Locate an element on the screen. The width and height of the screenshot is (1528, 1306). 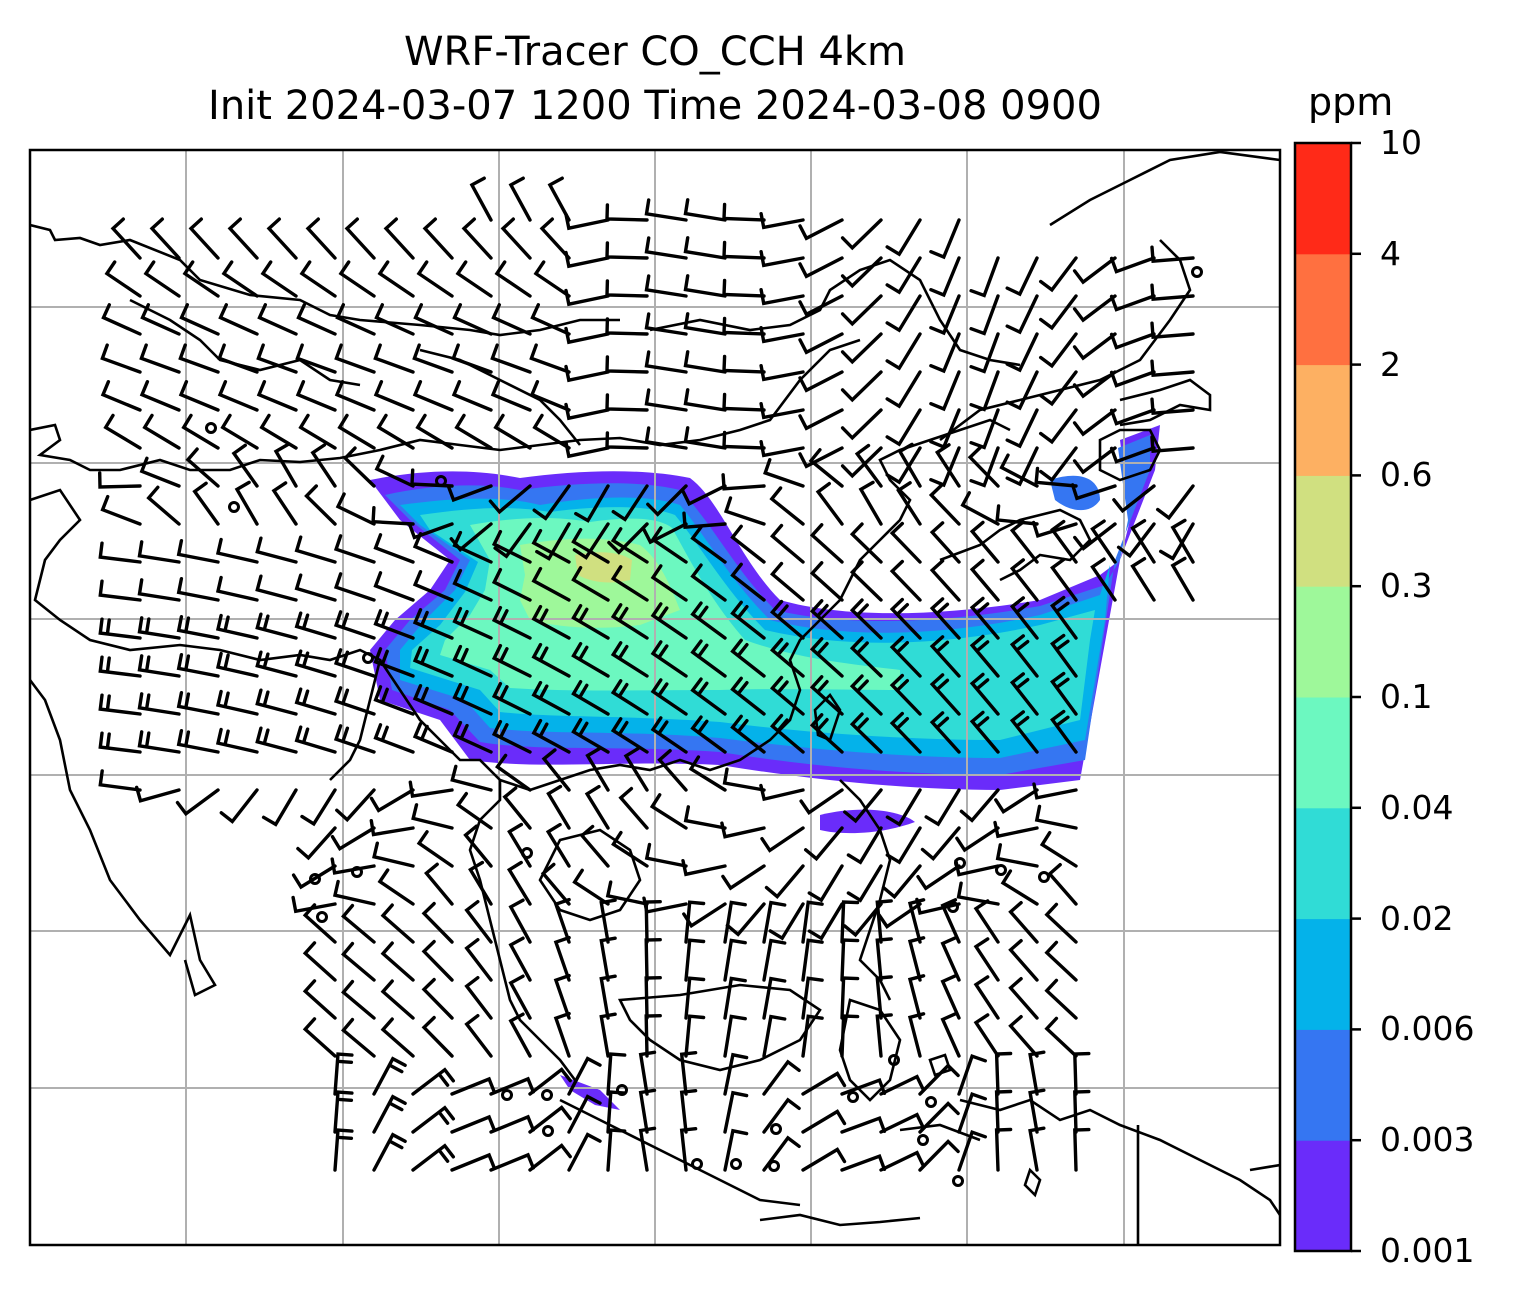
colorbar-tick-label: 10 is located at coordinates (1401, 142).